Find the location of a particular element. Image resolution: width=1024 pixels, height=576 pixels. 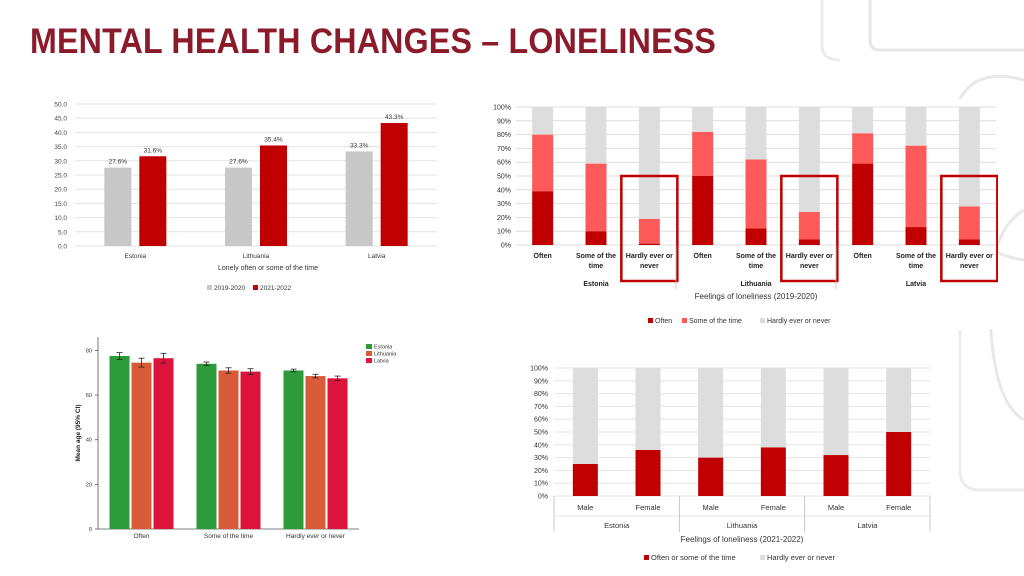

legend-label: Often or some of the time is located at coordinates (693, 557).